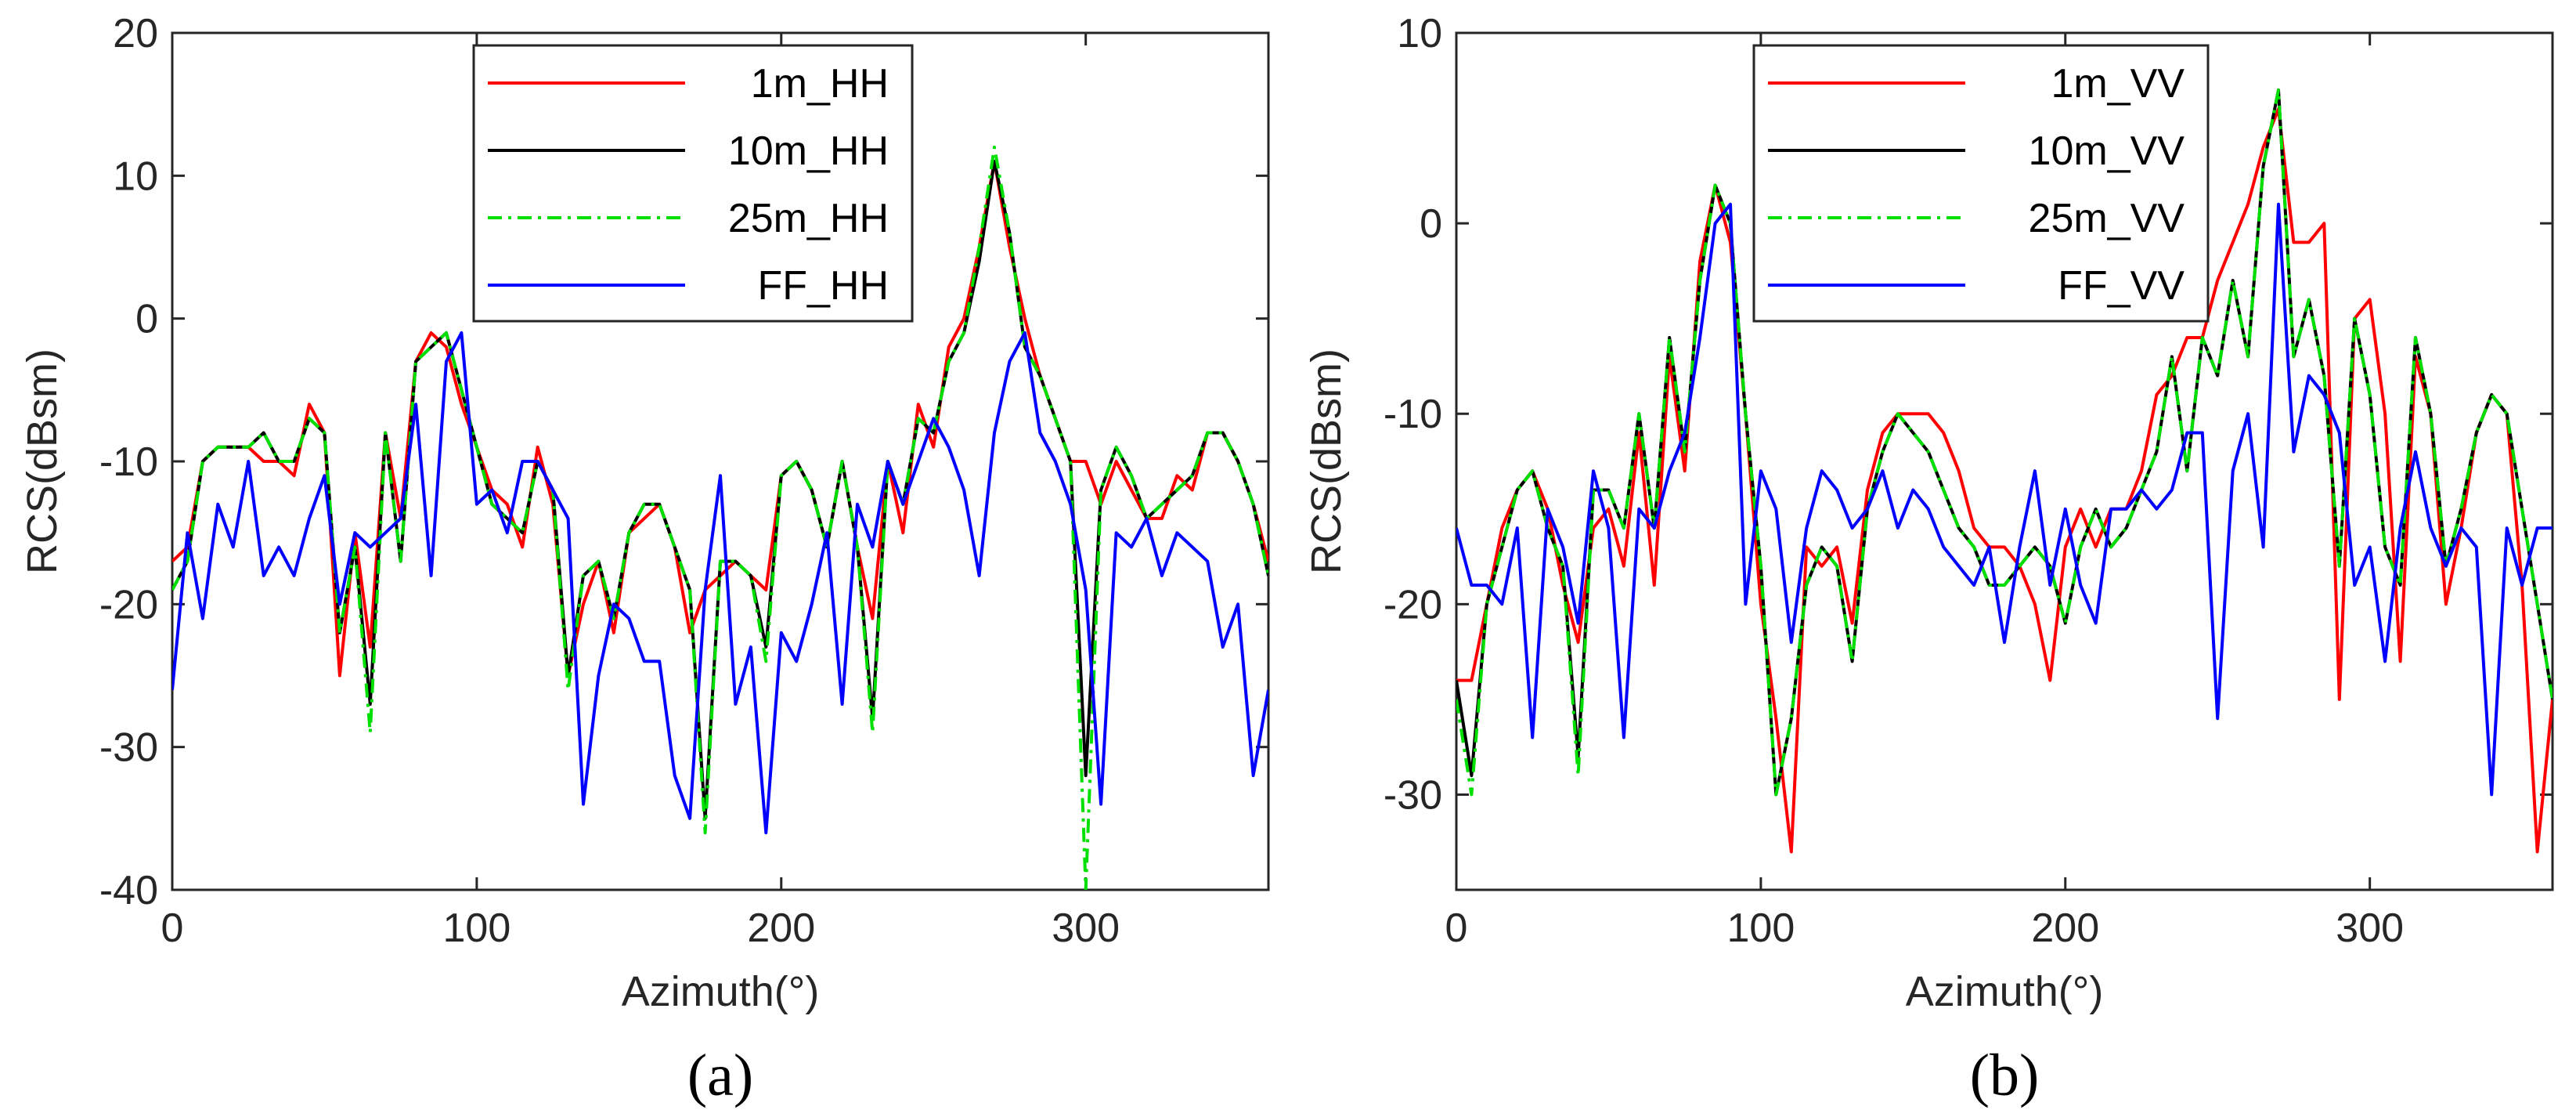  I want to click on legend-label-1m_VV: 1m_VV, so click(2118, 84).